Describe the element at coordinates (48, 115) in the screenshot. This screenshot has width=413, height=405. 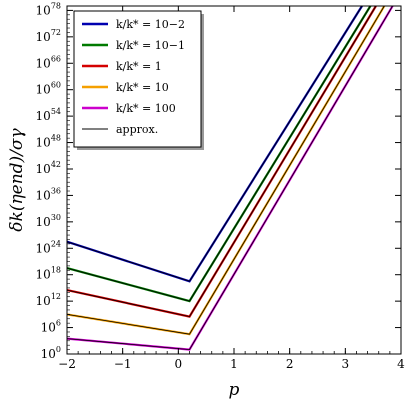
I see `y-tick-label-9: 1054` at that location.